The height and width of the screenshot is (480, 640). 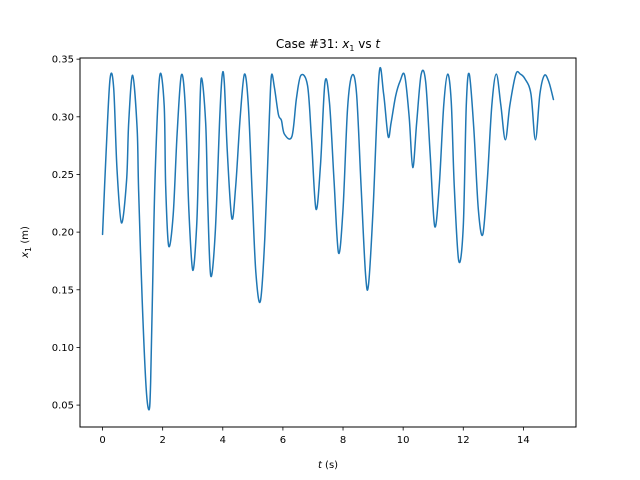 What do you see at coordinates (63, 233) in the screenshot?
I see `y-tick-label: 0.20` at bounding box center [63, 233].